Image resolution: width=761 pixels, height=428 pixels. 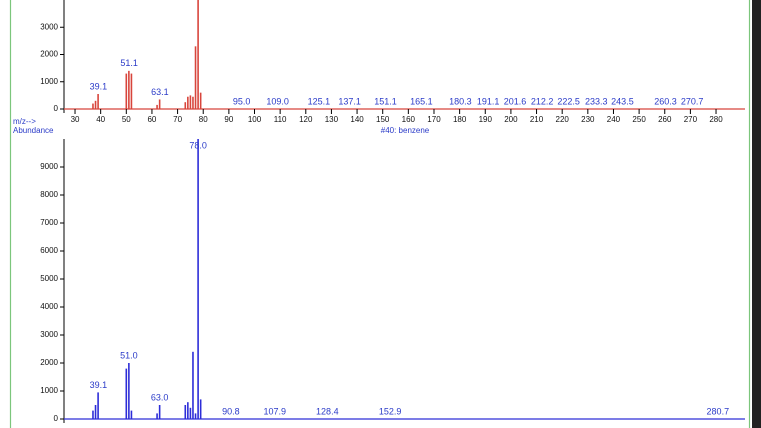 I want to click on peak-label: 270.7, so click(x=692, y=101).